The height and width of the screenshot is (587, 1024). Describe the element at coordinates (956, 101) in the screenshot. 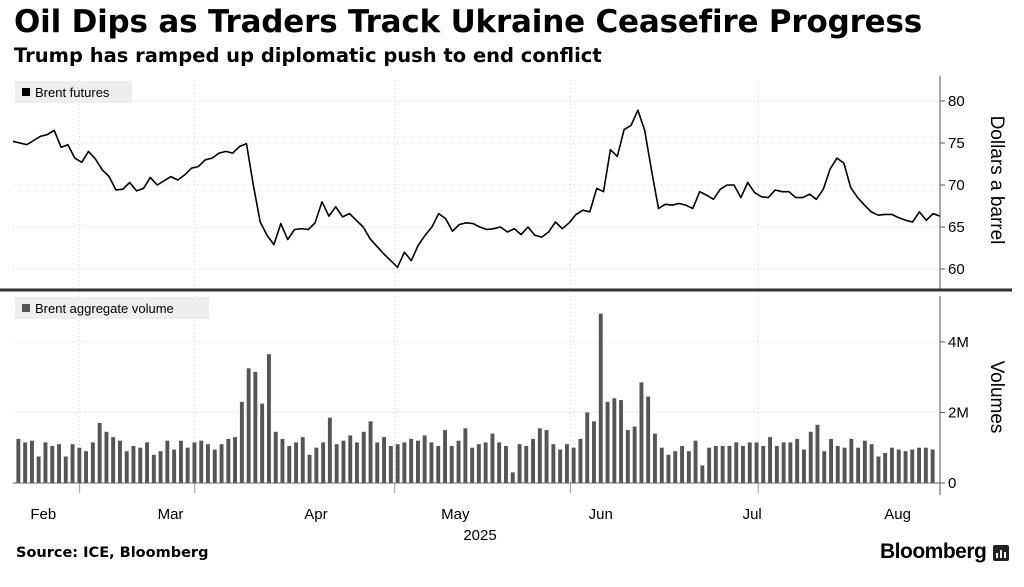

I see `price-y-tick-label: 80` at that location.